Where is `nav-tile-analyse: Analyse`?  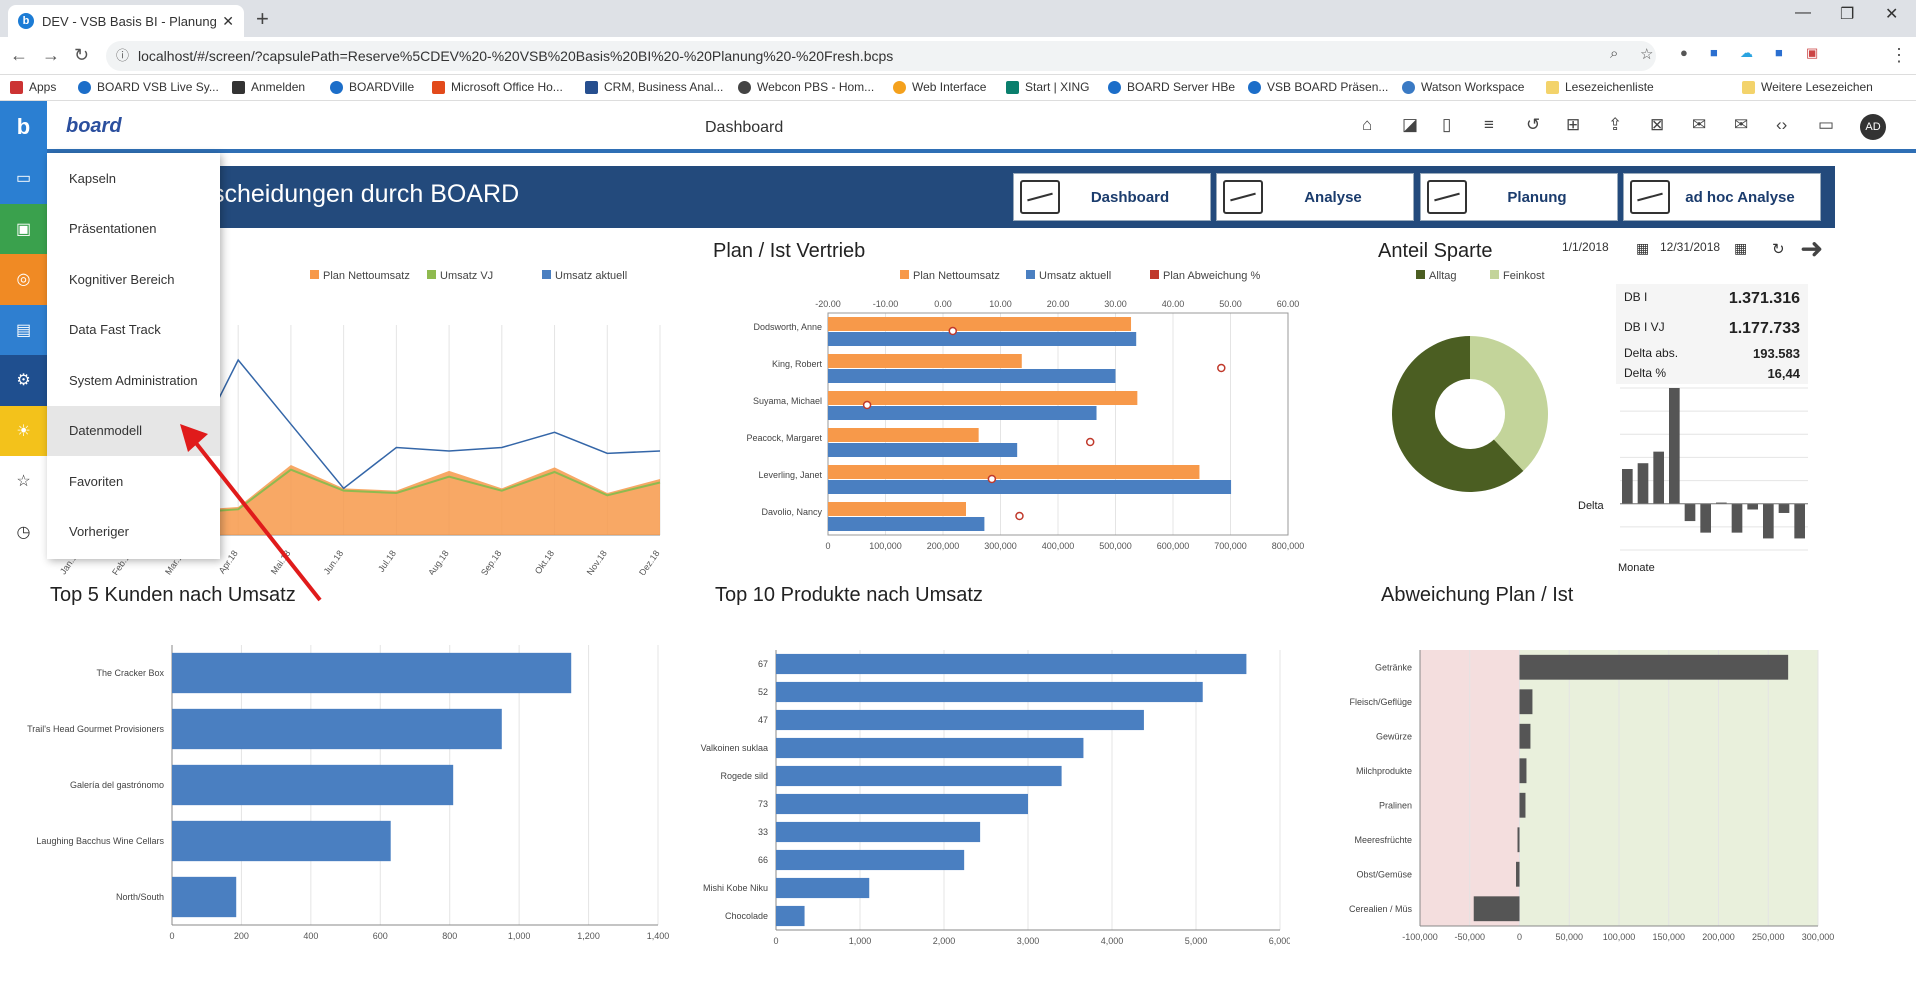
nav-tile-analyse: Analyse is located at coordinates (1315, 197).